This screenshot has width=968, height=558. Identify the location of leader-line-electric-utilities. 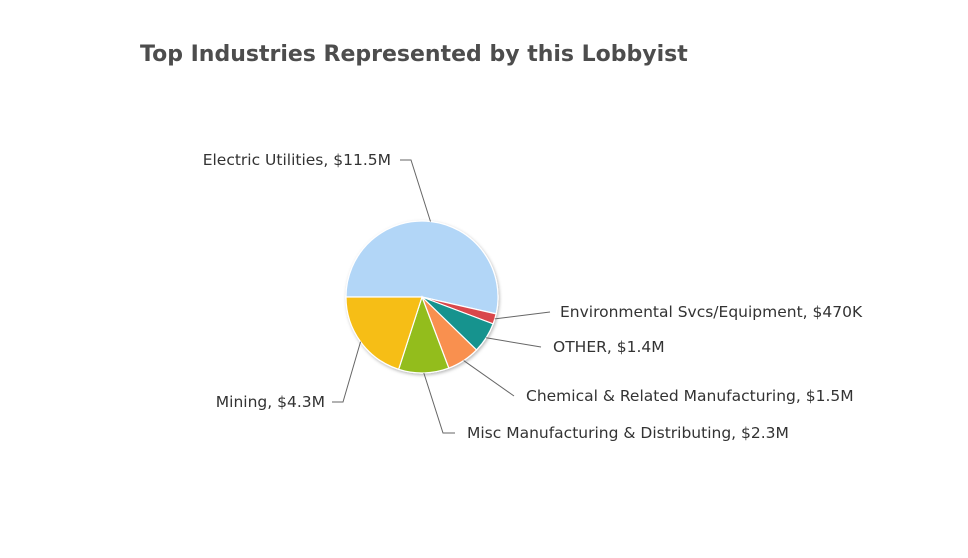
(415, 190).